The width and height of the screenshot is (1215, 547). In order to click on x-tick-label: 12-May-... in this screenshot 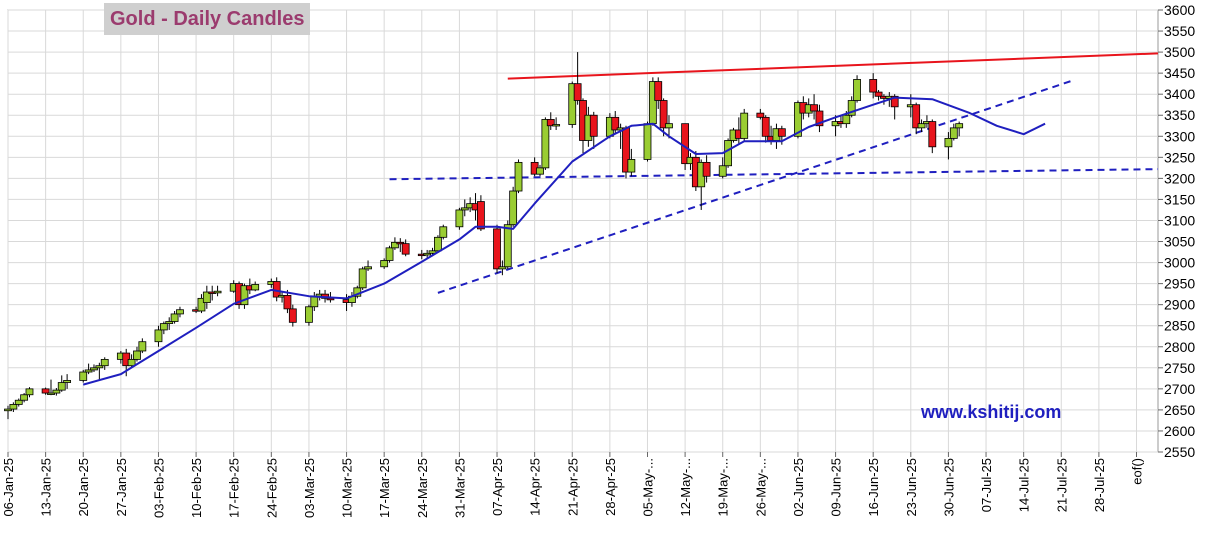, I will do `click(685, 487)`.